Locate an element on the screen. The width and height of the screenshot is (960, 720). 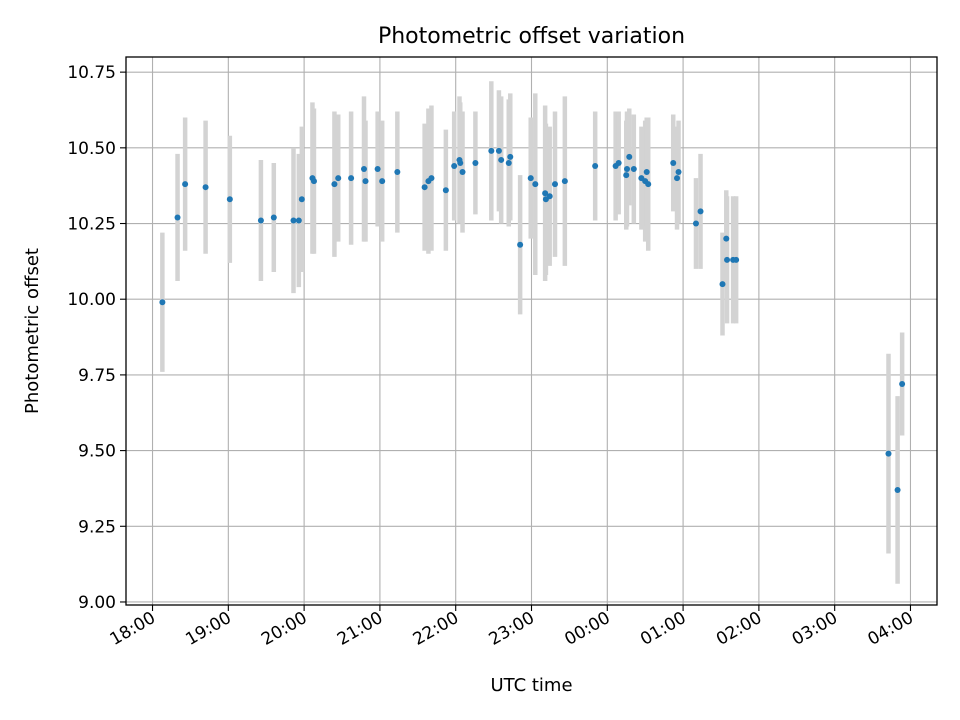
x-axis-label: UTC time is located at coordinates (531, 685).